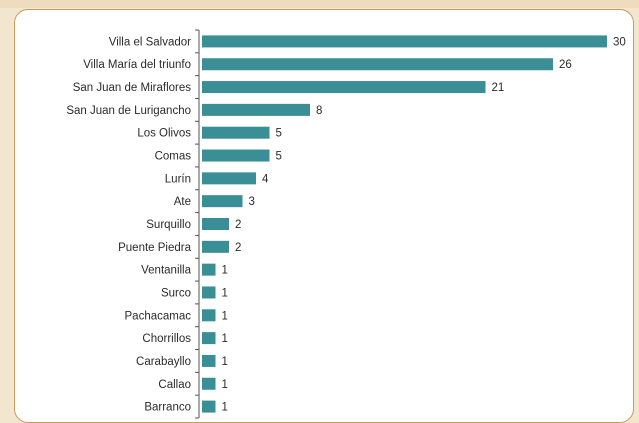 This screenshot has height=423, width=639. I want to click on value-label: 8, so click(319, 111).